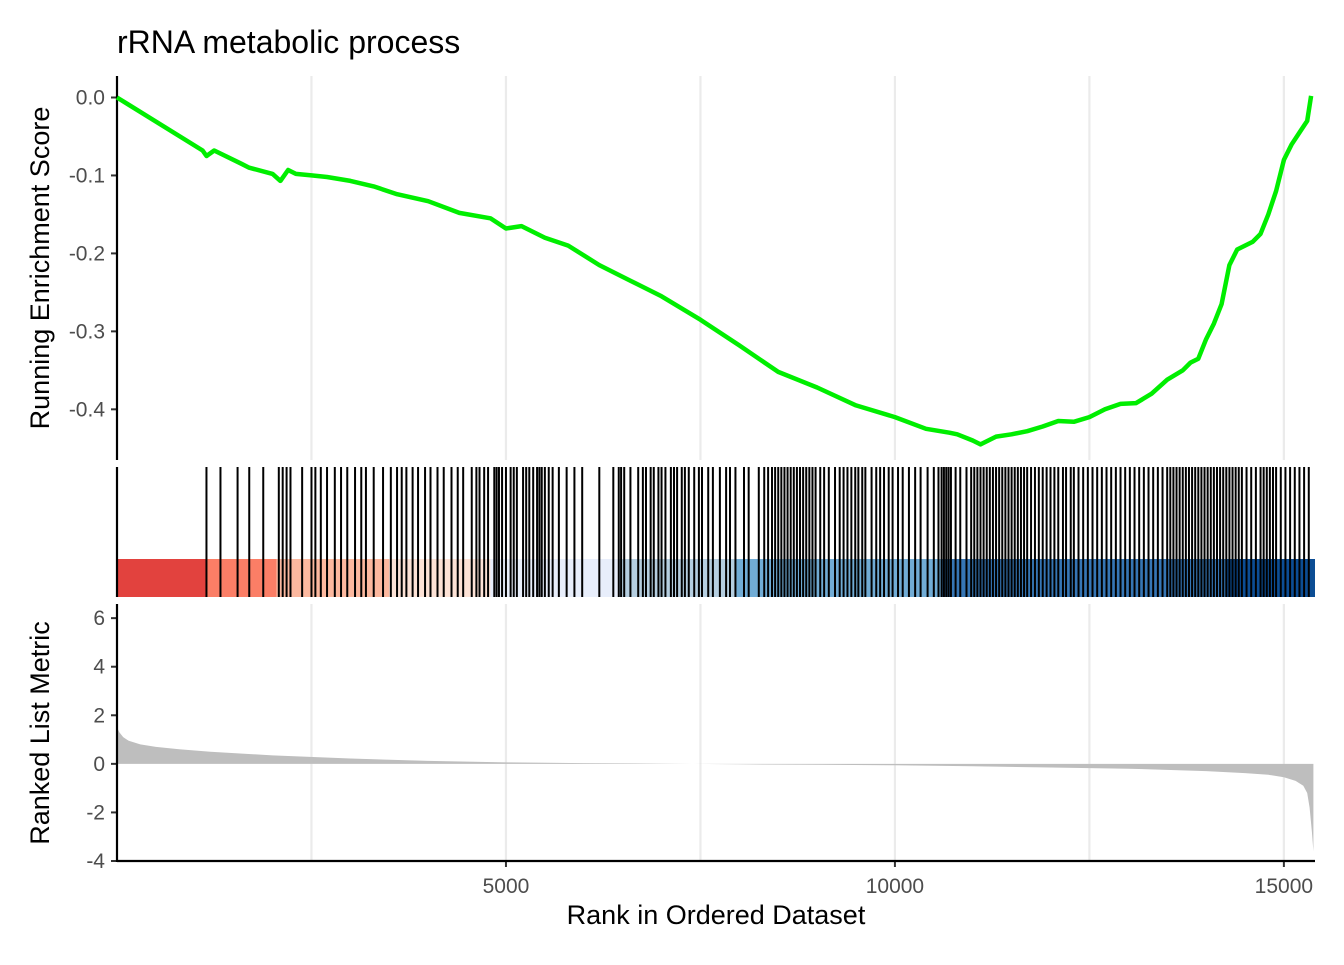  Describe the element at coordinates (716, 915) in the screenshot. I see `x-axis-label: Rank in Ordered Dataset` at that location.